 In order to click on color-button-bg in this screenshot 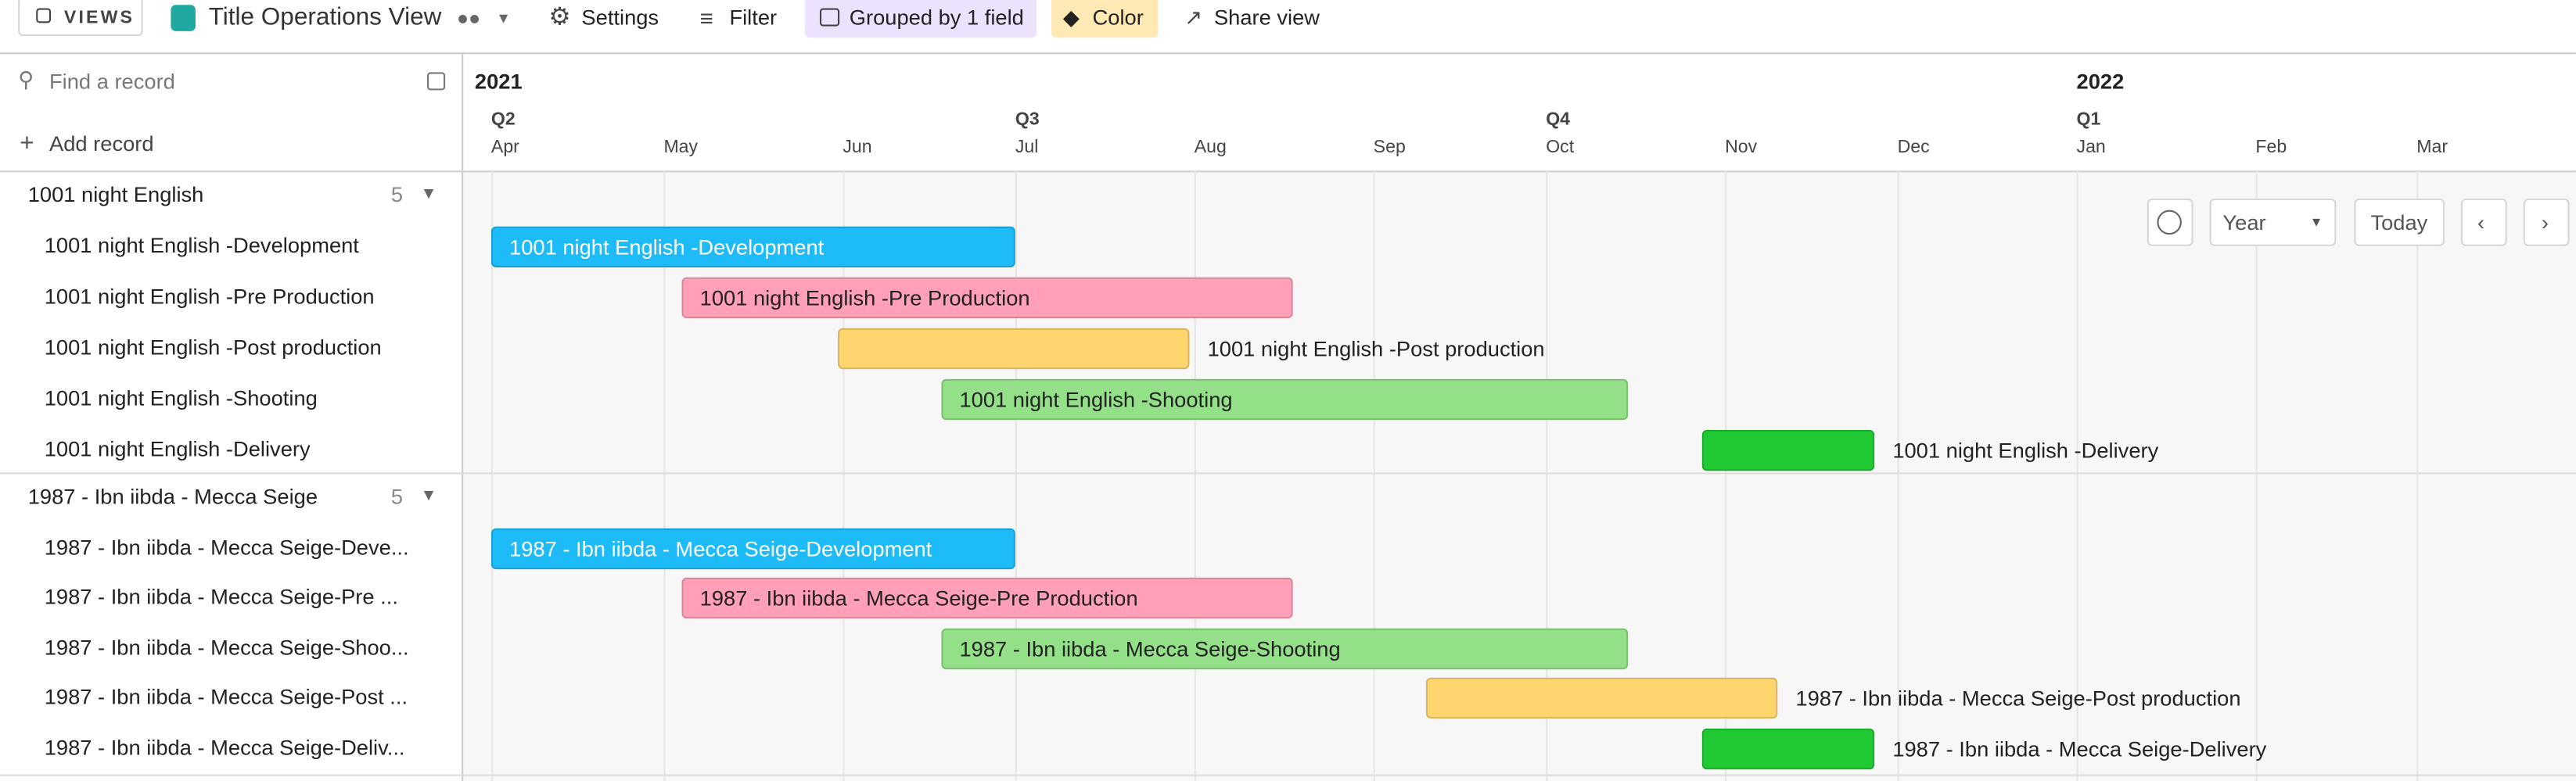, I will do `click(1105, 19)`.